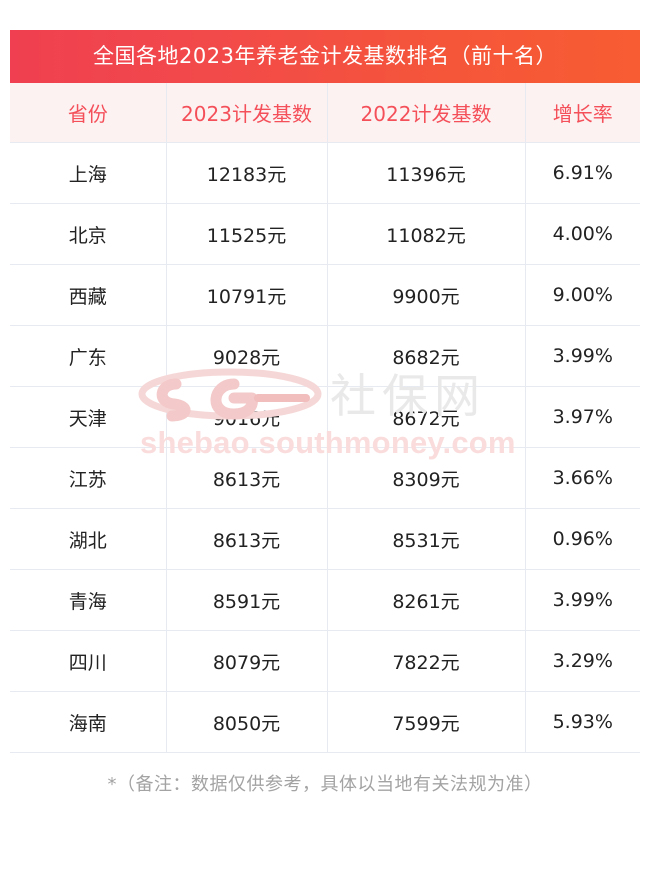  I want to click on cell-base-2022: 8261元, so click(426, 600).